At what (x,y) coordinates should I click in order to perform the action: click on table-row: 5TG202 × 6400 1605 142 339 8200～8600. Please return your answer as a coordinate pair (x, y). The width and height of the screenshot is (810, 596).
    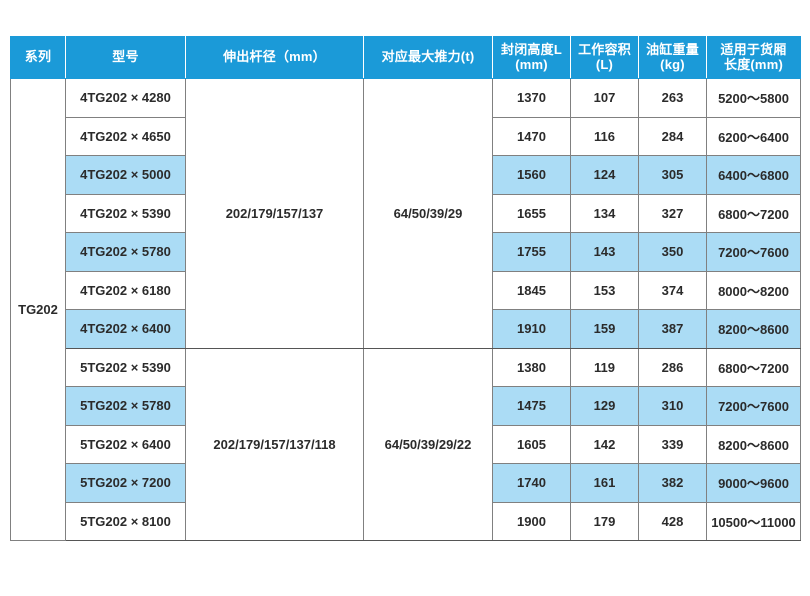
    Looking at the image, I should click on (406, 444).